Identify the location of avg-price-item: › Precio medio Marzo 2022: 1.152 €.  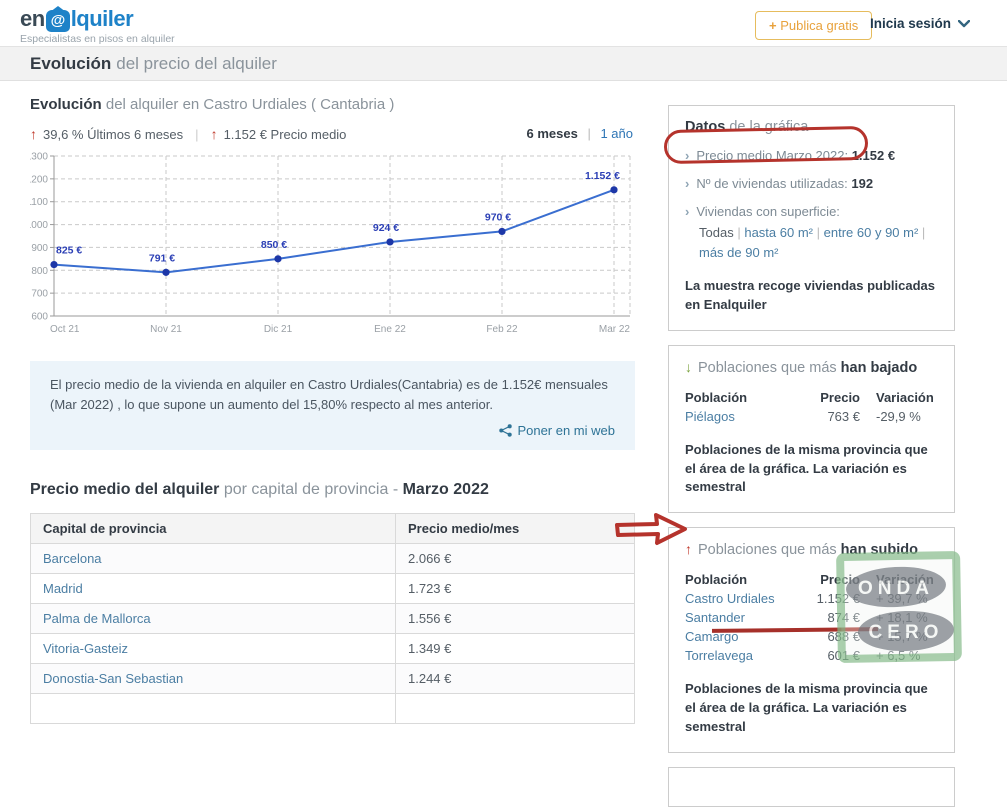
(790, 155).